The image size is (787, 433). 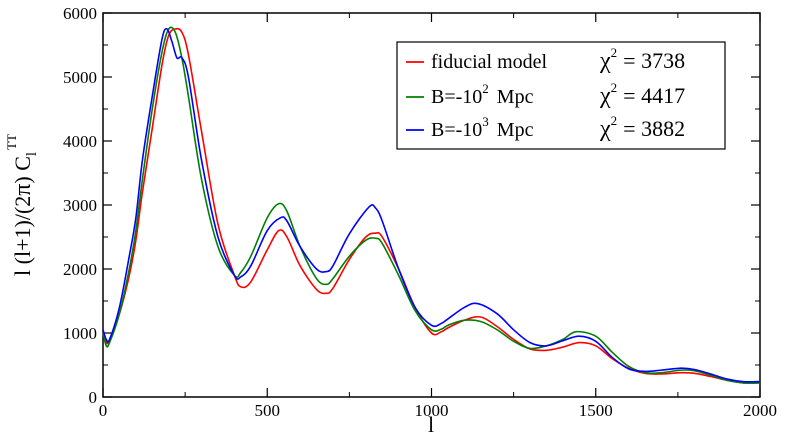 I want to click on svg-text: l (l+1)/(2π) ClTT, so click(x=22, y=205).